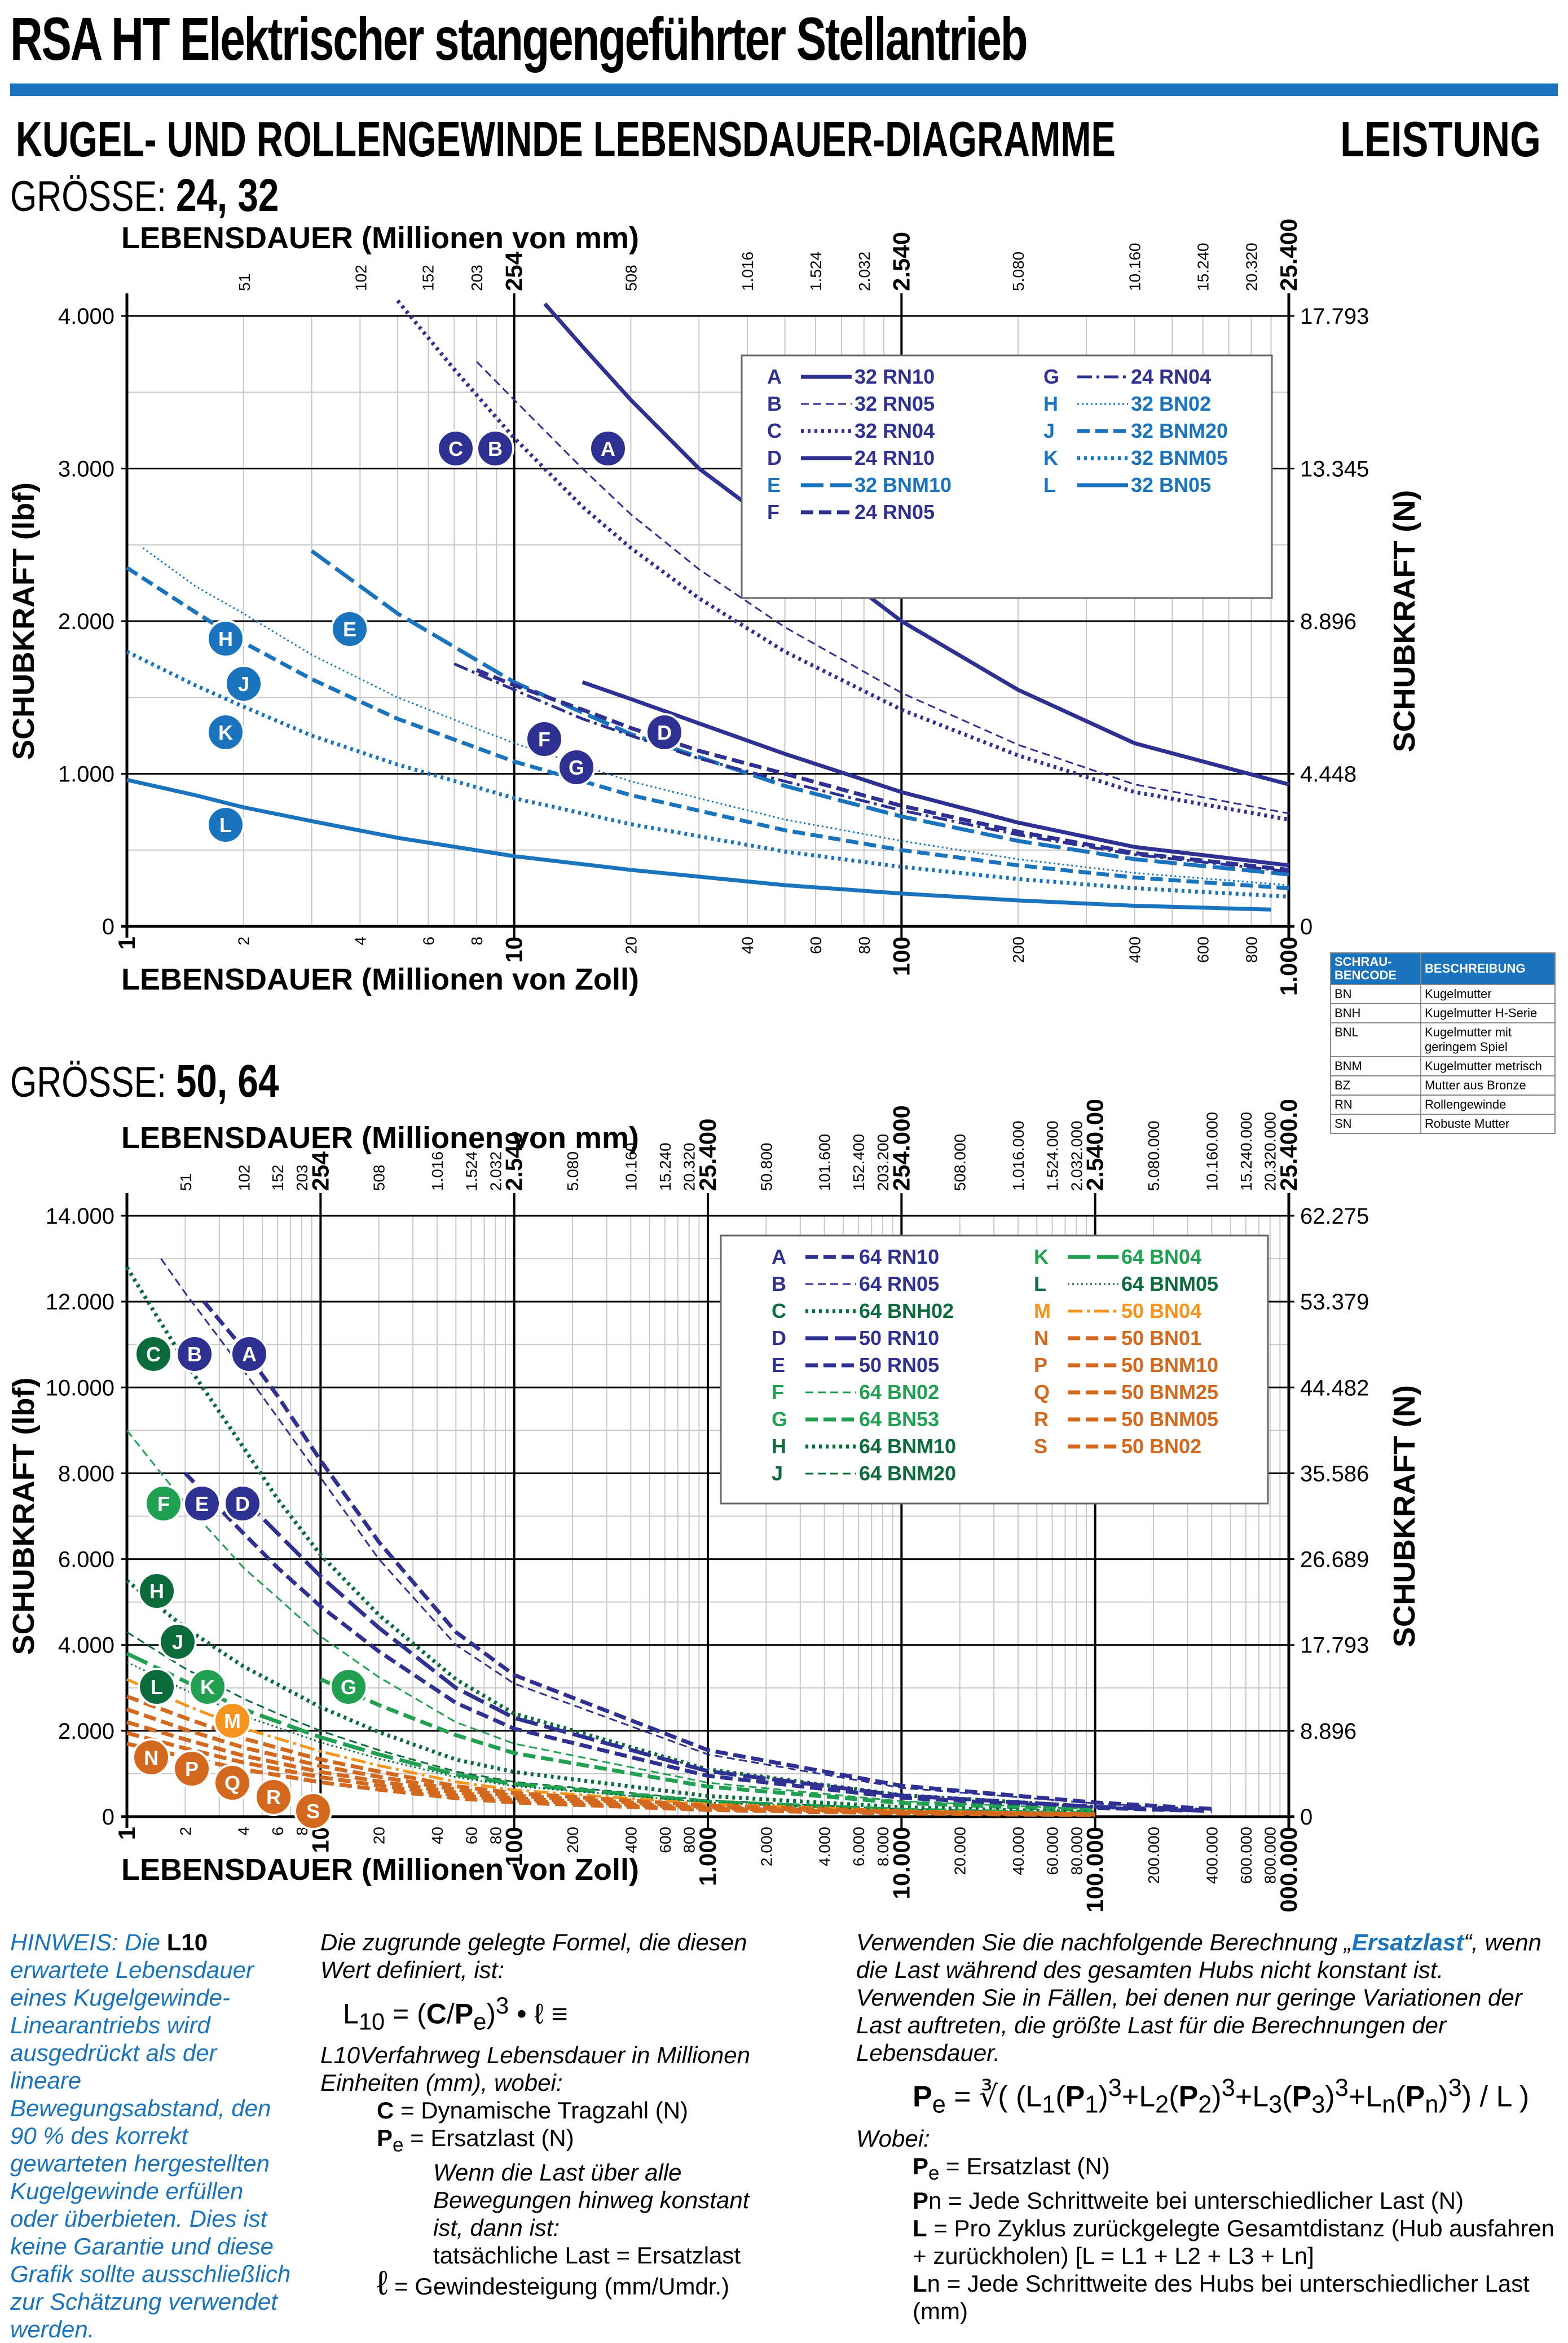 This screenshot has height=2343, width=1568. Describe the element at coordinates (86, 1560) in the screenshot. I see `y-tick-label: 6.000` at that location.